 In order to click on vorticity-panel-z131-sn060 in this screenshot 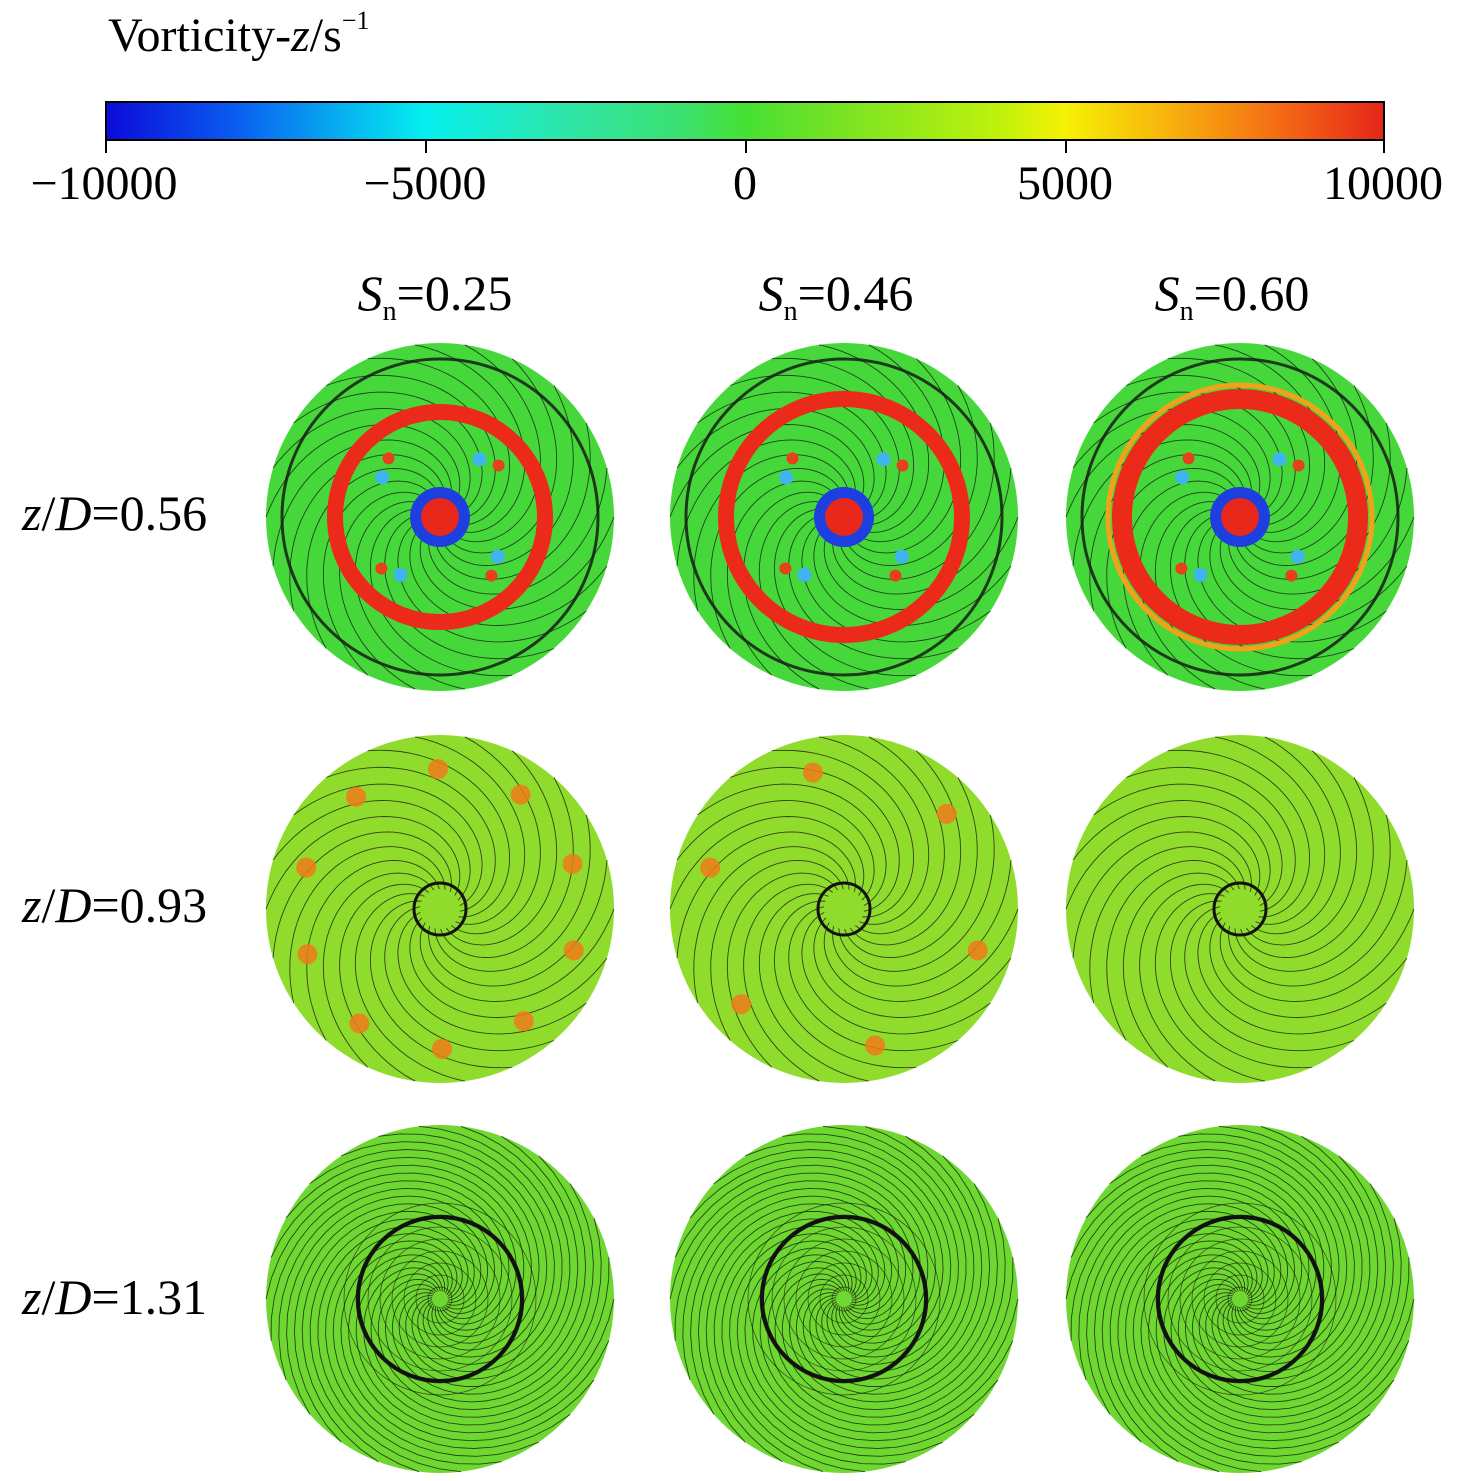, I will do `click(1240, 1299)`.